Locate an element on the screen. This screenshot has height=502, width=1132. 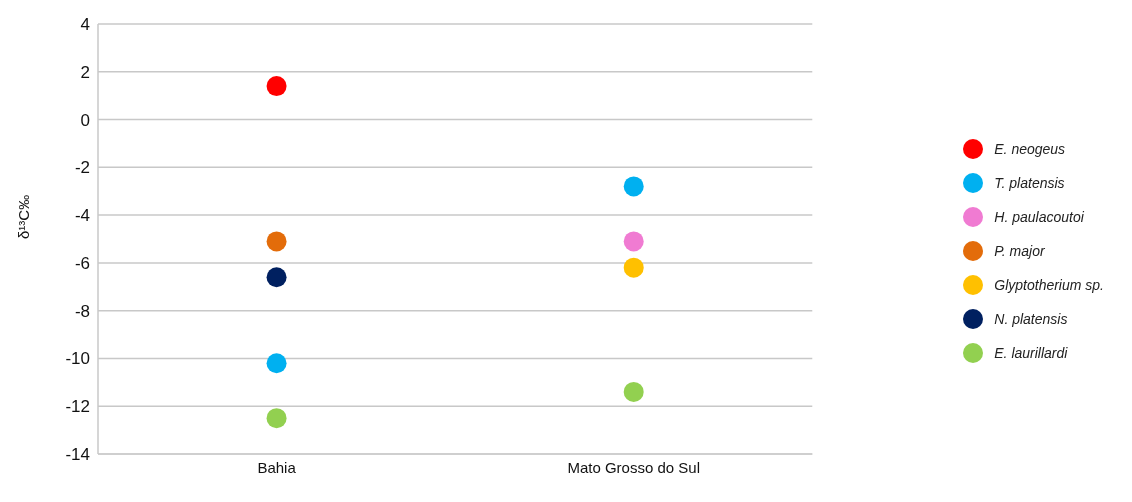
y-tick-label: -10 is located at coordinates (77, 359).